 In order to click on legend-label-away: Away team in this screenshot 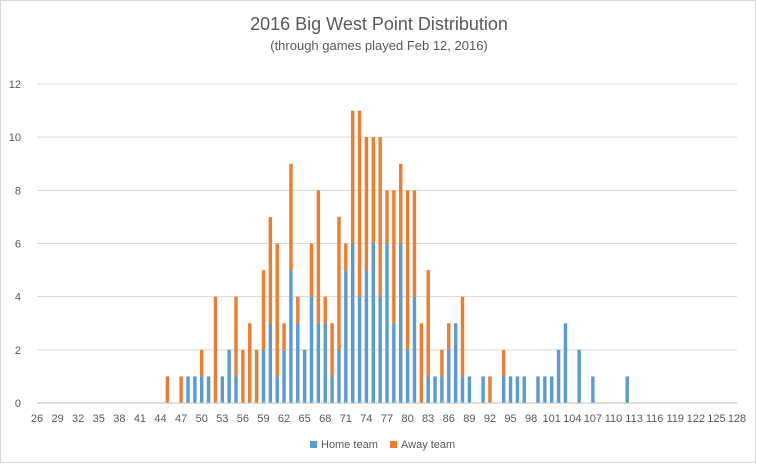, I will do `click(428, 445)`.